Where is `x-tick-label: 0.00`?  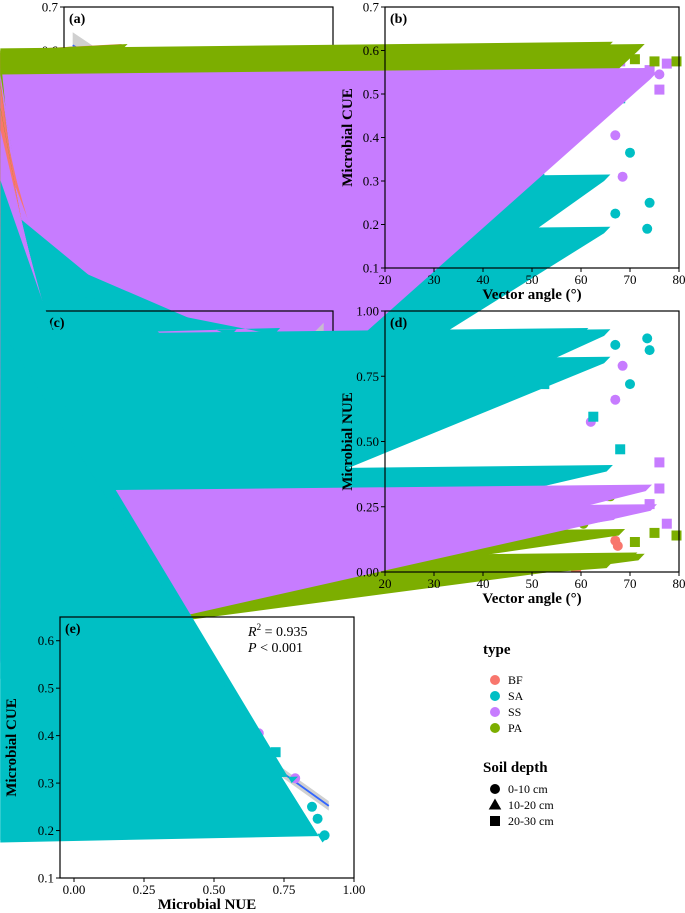
x-tick-label: 0.00 is located at coordinates (74, 889).